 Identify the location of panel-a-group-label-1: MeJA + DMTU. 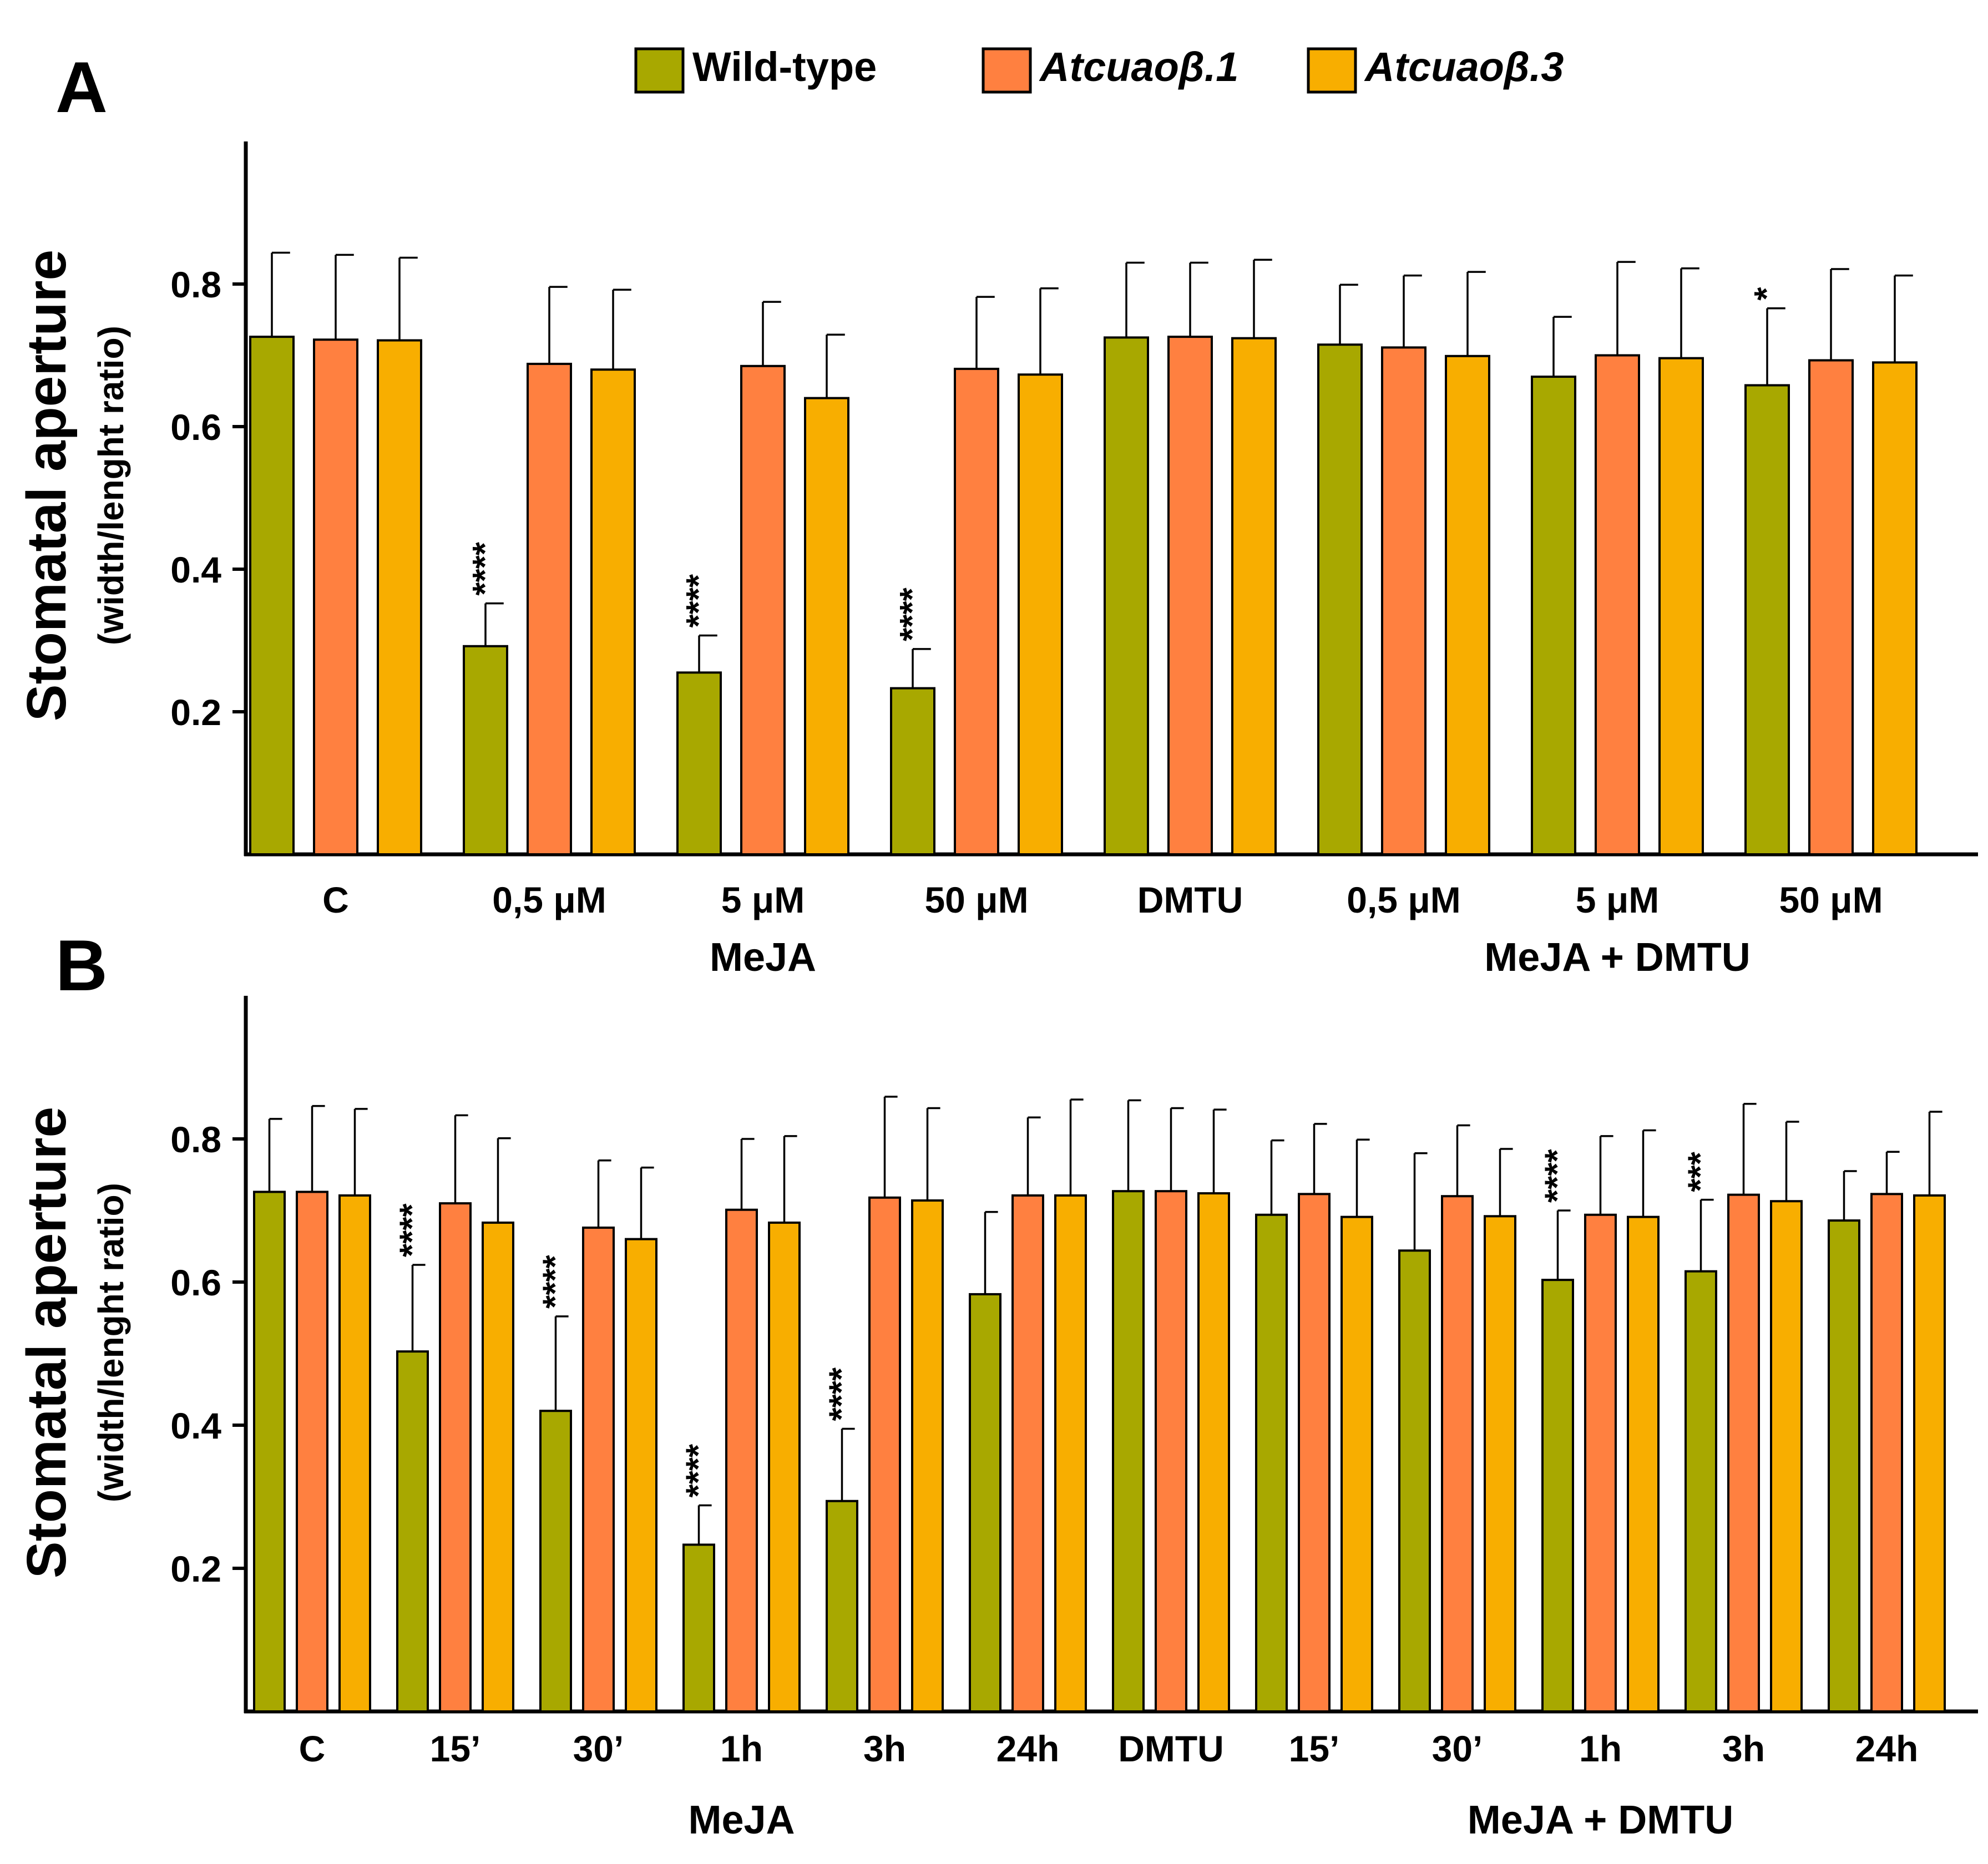
(1617, 958).